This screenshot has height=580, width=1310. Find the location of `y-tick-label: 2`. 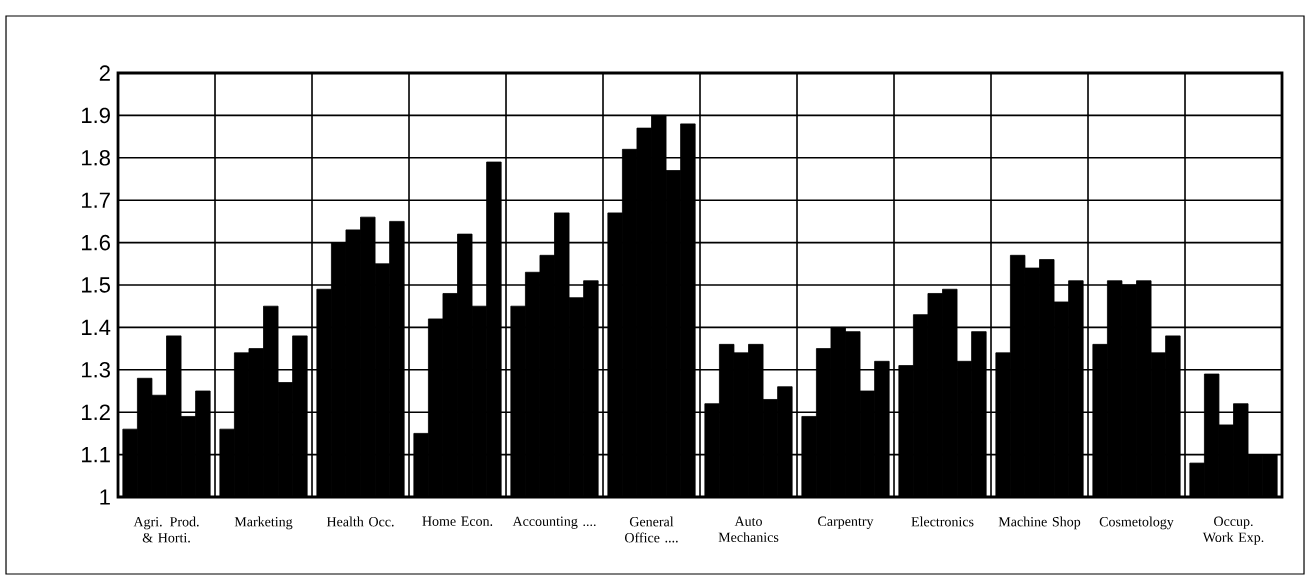

y-tick-label: 2 is located at coordinates (104, 73).